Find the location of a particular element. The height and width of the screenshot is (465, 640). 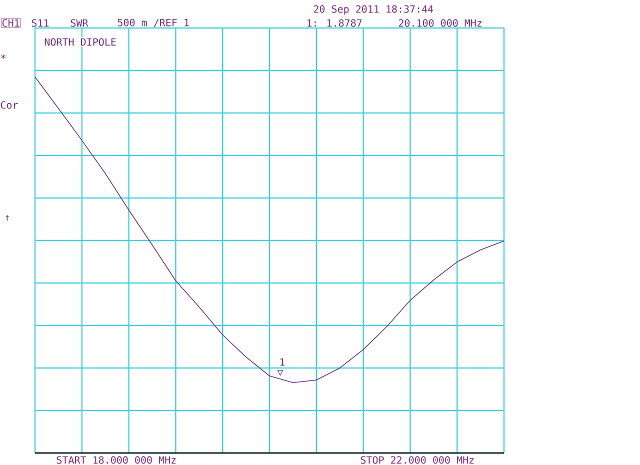

text: NORTH DIPOLE is located at coordinates (80, 42).